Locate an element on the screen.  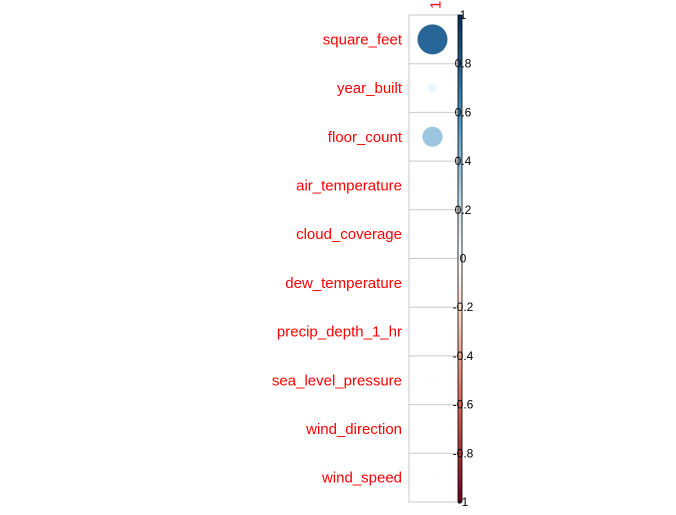
colorbar-tick-label: 1 is located at coordinates (463, 15).